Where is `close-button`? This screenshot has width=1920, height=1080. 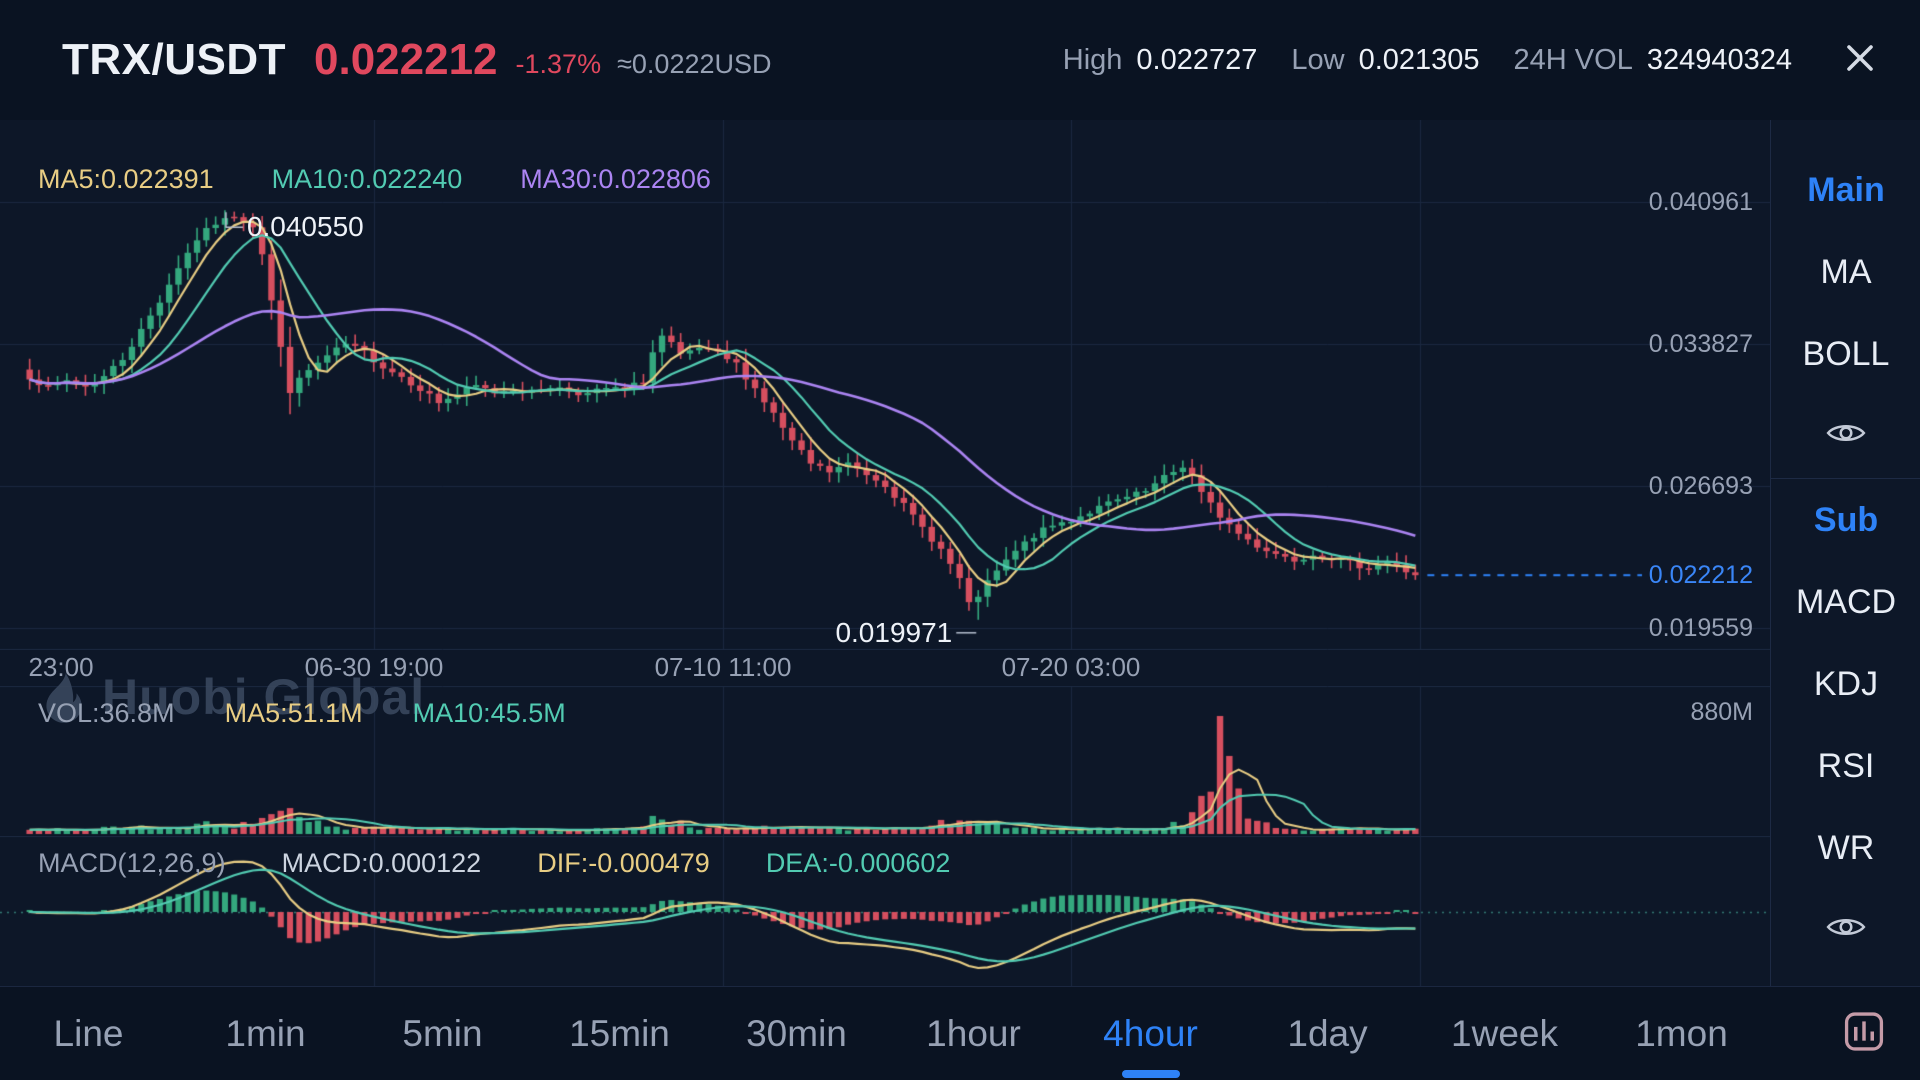
close-button is located at coordinates (1860, 60).